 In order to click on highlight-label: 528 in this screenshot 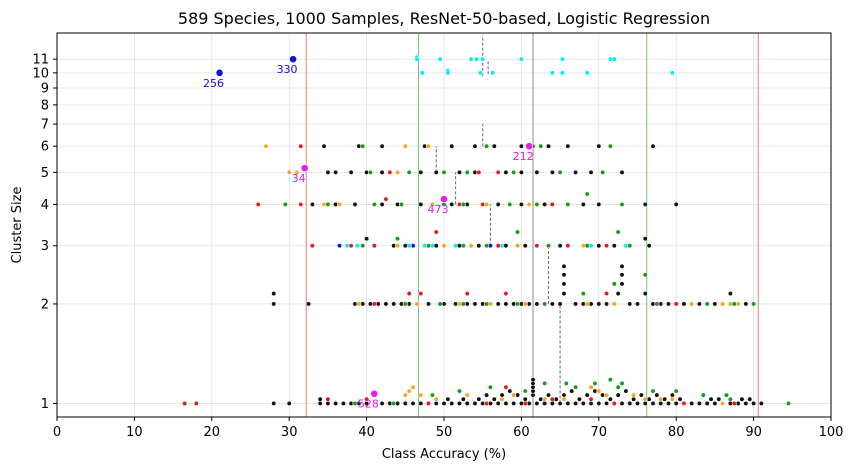, I will do `click(368, 404)`.